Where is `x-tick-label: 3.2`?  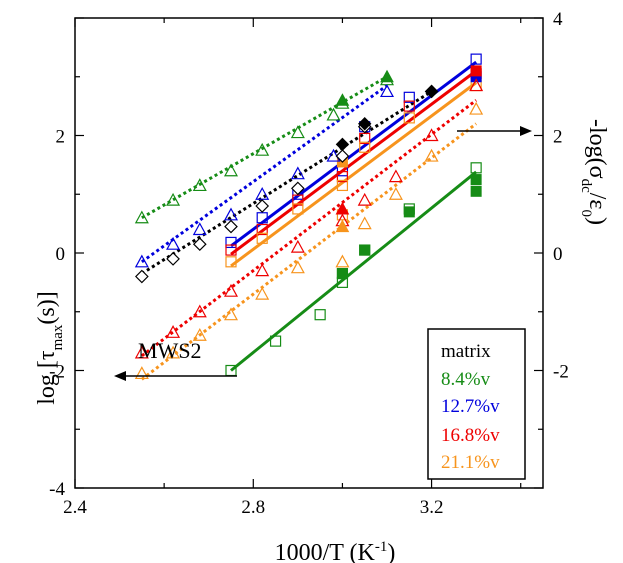
x-tick-label: 3.2 is located at coordinates (432, 507).